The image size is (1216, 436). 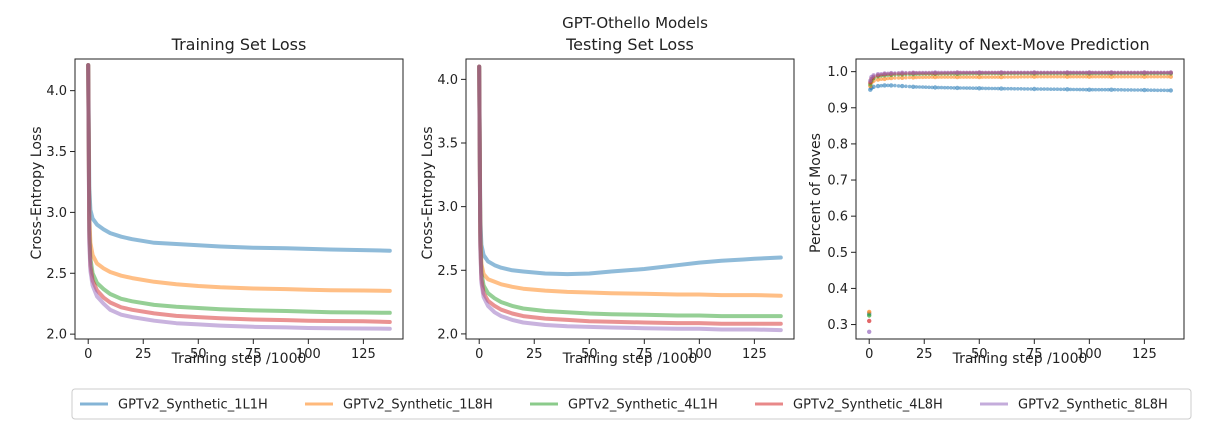 I want to click on legality-point-gptv2-synthetic-4l1h, so click(x=869, y=315).